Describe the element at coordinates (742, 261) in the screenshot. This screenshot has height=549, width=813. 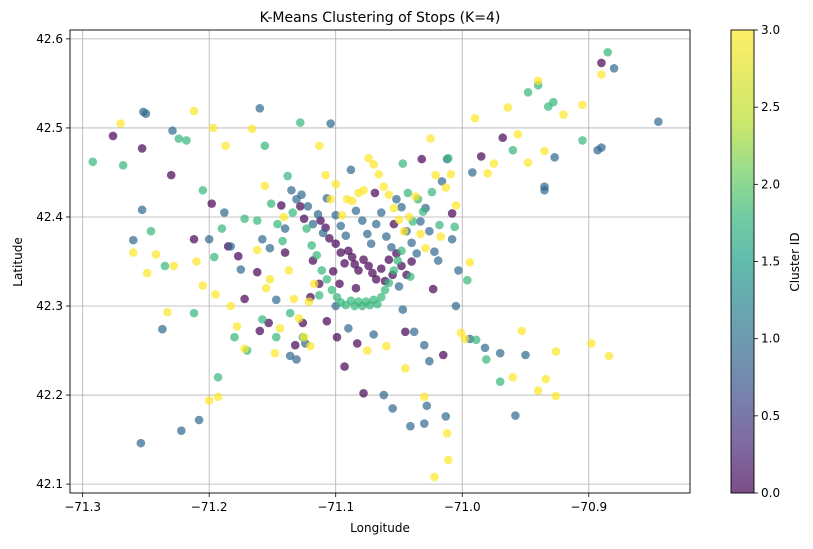
I see `colorbar` at that location.